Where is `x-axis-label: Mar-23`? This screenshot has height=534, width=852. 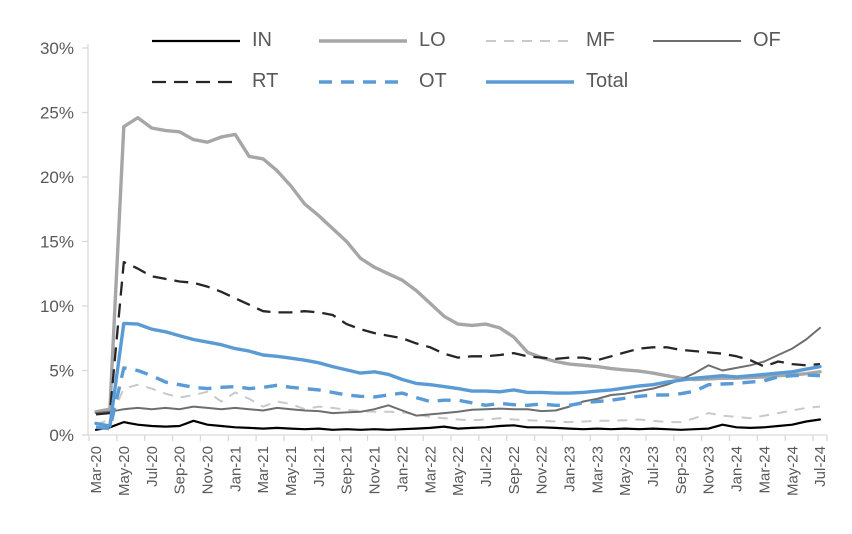
x-axis-label: Mar-23 is located at coordinates (597, 470).